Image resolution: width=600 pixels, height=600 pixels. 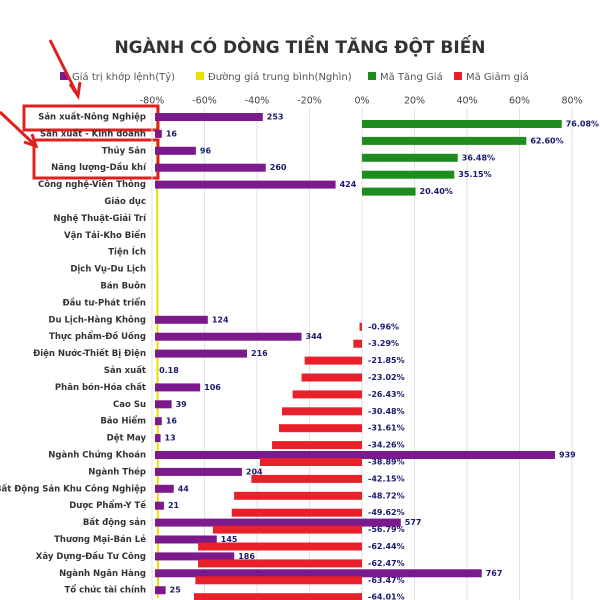 What do you see at coordinates (117, 471) in the screenshot?
I see `category-label: Ngành Thép` at bounding box center [117, 471].